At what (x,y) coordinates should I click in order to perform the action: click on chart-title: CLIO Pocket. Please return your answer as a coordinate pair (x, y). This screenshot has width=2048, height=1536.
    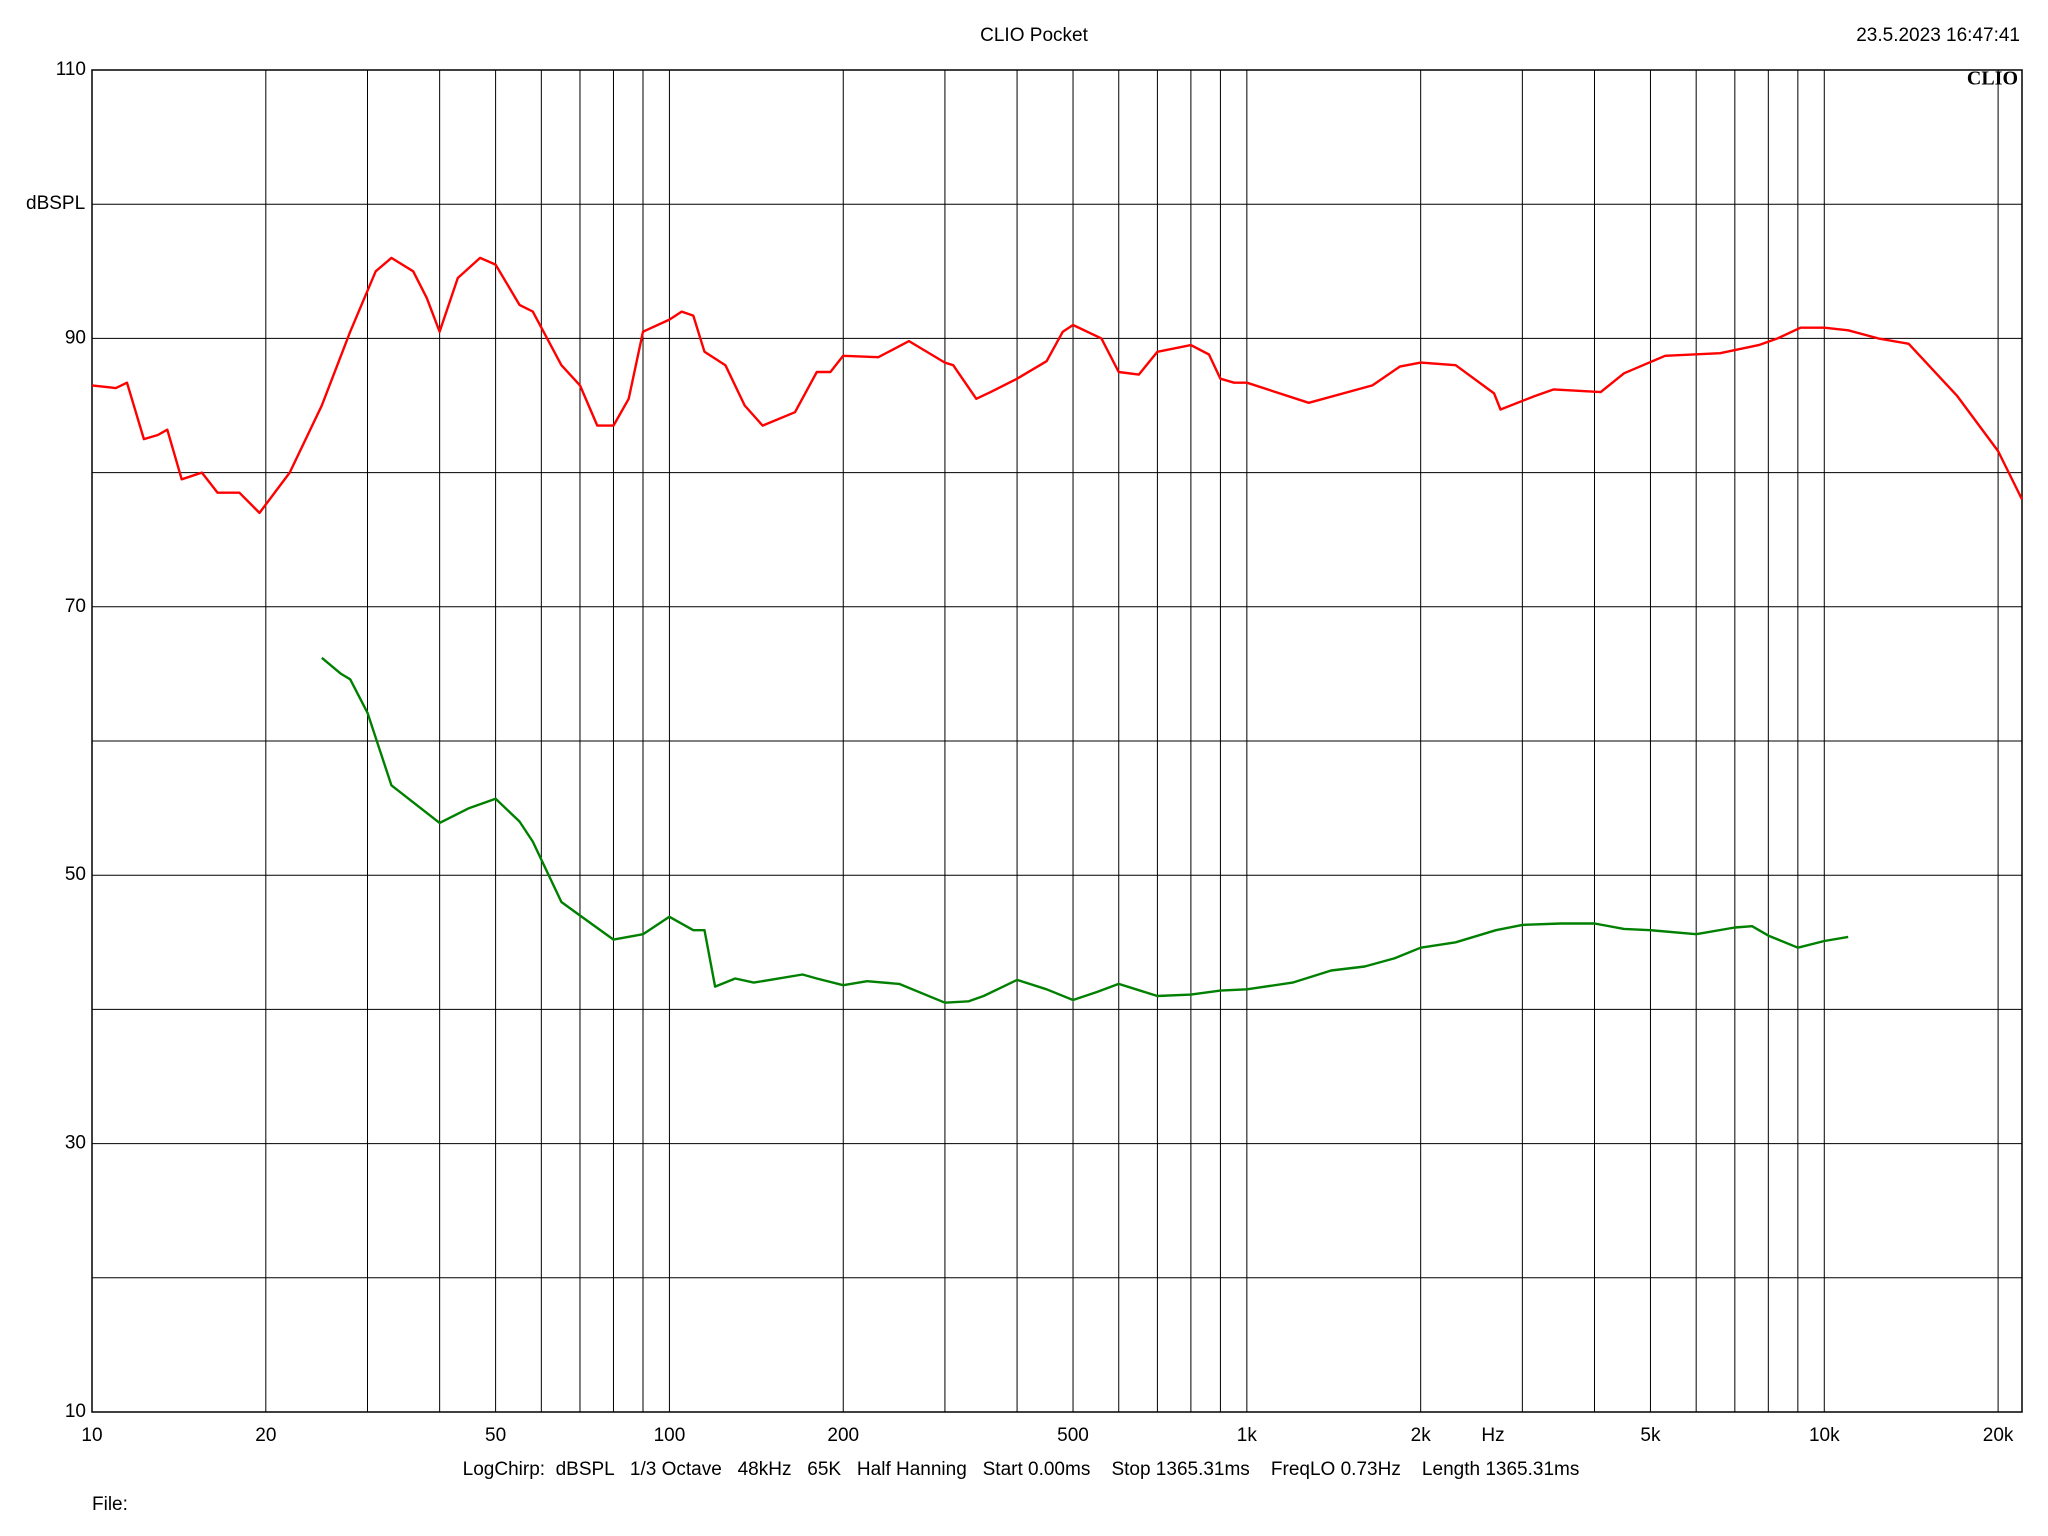
    Looking at the image, I should click on (1034, 35).